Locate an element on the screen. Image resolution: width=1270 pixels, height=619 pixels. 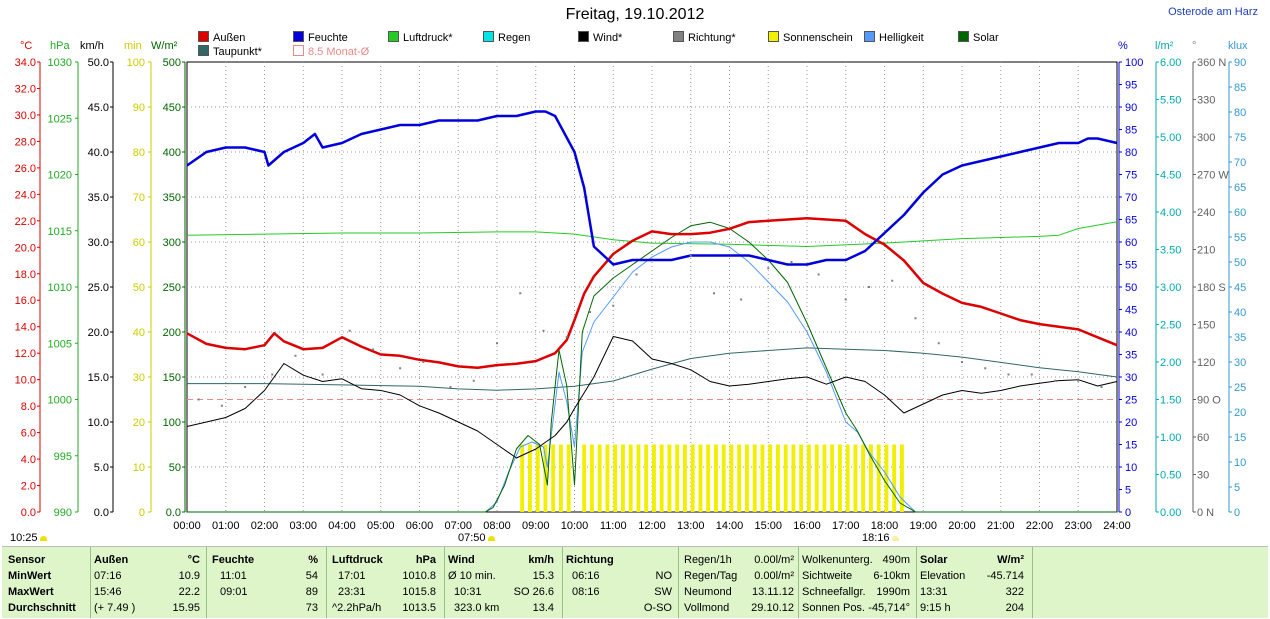
legend-item: Regen is located at coordinates (506, 37).